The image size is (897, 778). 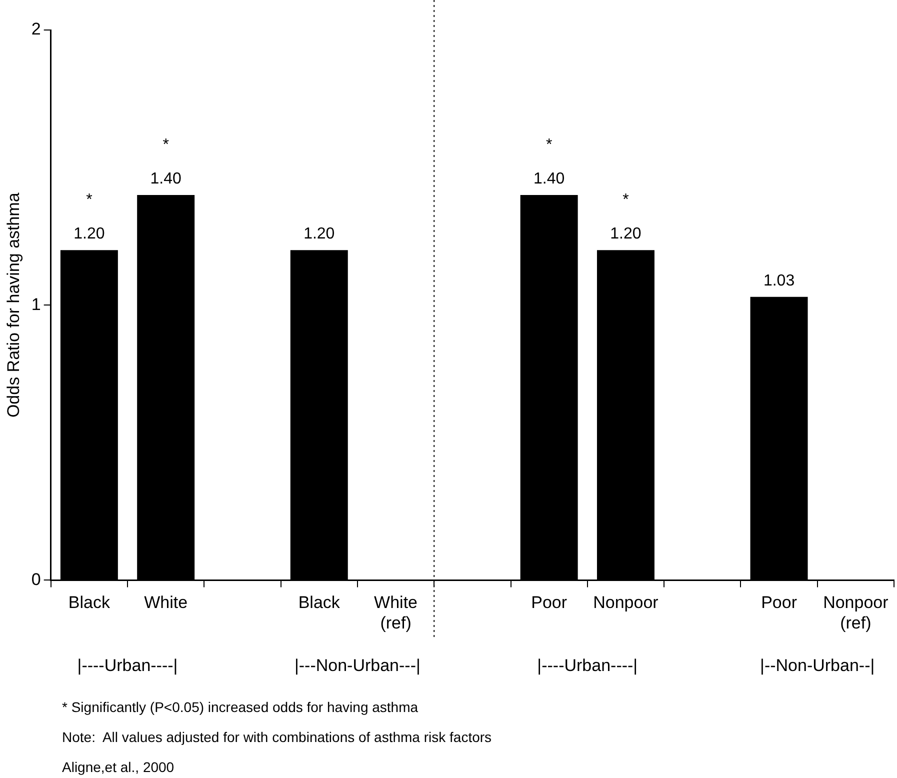 What do you see at coordinates (277, 737) in the screenshot?
I see `text: Note: All values adjusted for with combinations of asthma risk factors` at bounding box center [277, 737].